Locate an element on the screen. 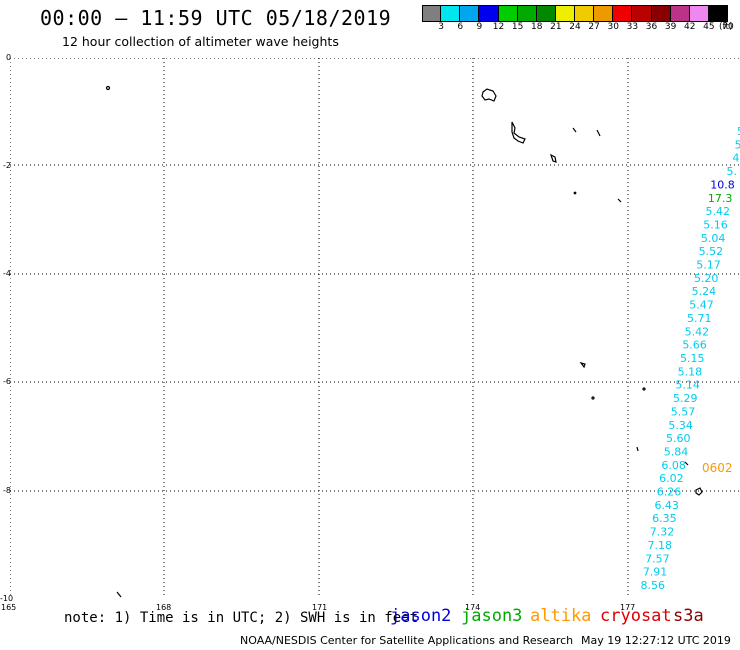 This screenshot has width=740, height=650. legend-jason3: jason3 is located at coordinates (492, 616).